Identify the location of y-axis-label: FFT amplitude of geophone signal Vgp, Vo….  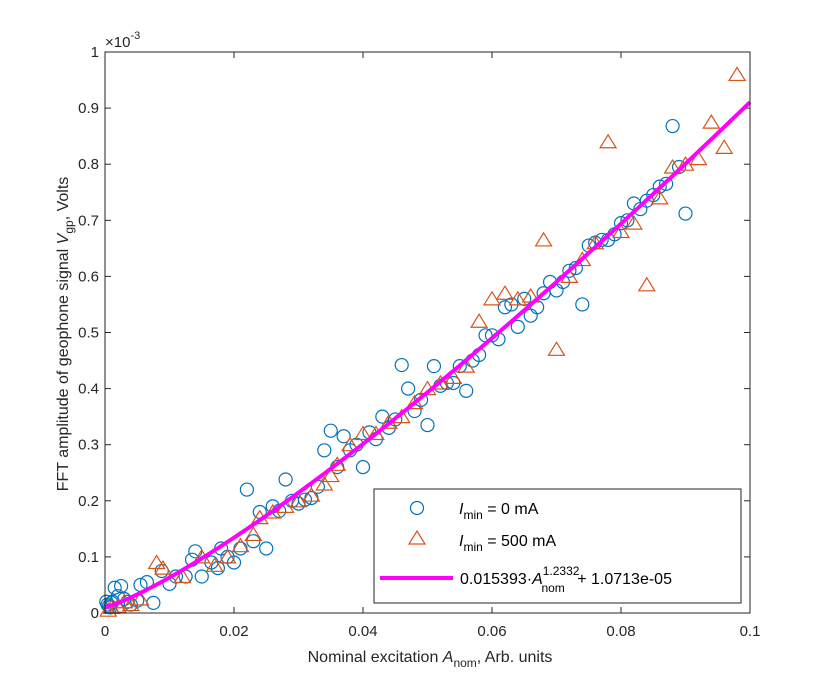
(65, 334).